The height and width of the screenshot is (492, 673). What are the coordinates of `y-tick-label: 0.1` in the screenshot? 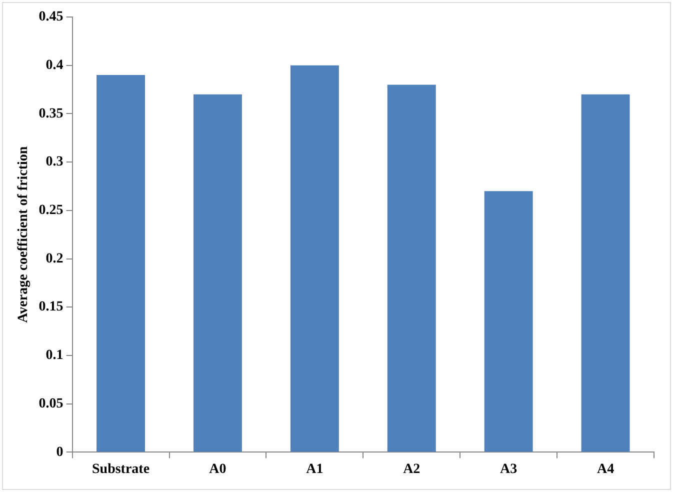 It's located at (55, 356).